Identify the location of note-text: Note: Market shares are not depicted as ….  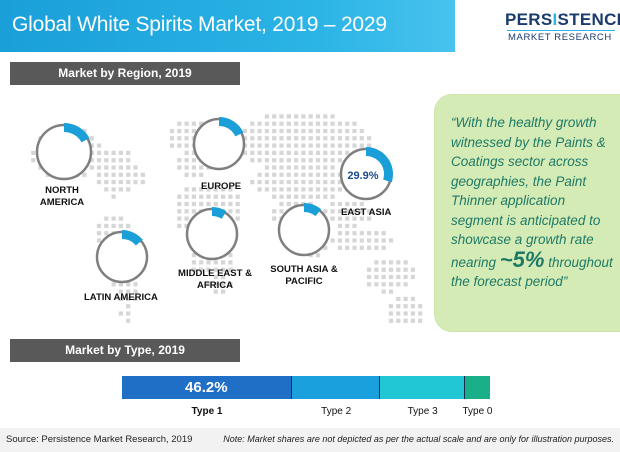
(418, 439).